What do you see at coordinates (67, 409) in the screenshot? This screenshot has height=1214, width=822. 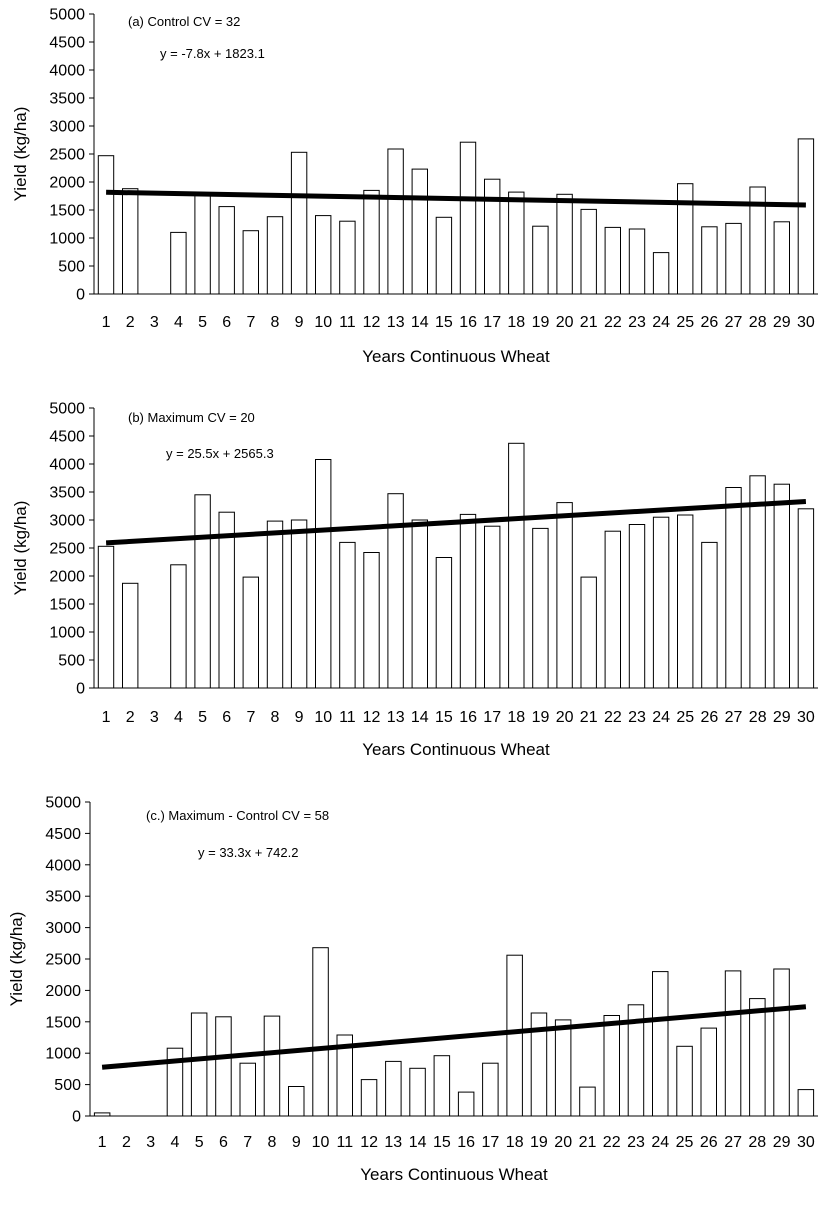 I see `y-tick-label: 5000` at bounding box center [67, 409].